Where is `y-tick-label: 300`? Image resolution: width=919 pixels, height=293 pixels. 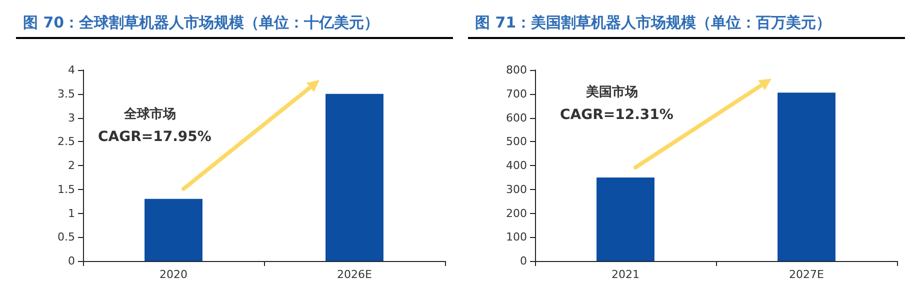 y-tick-label: 300 is located at coordinates (516, 189).